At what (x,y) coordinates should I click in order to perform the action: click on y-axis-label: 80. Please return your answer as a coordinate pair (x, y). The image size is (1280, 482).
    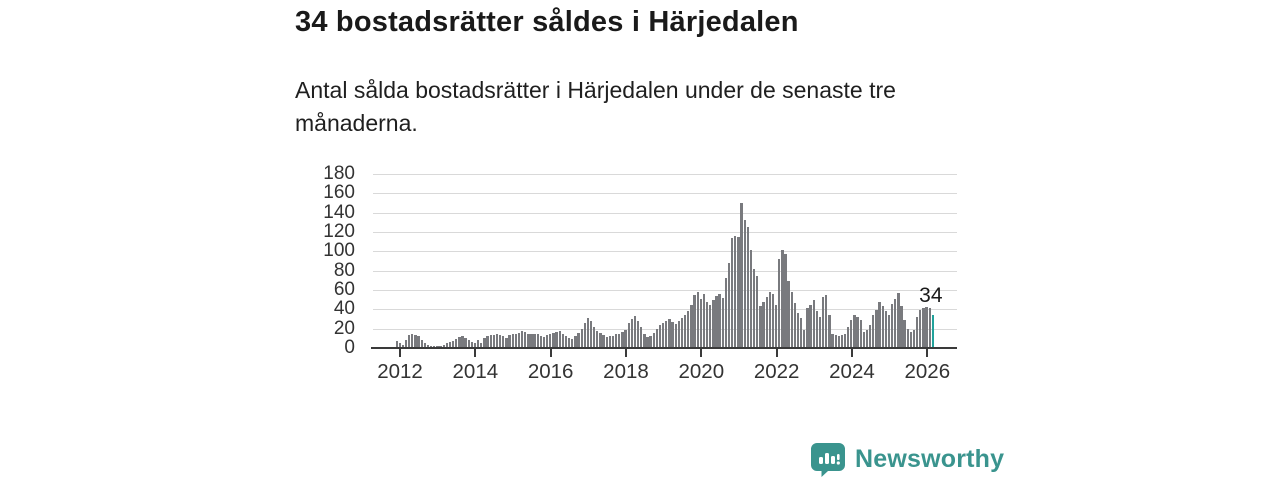
    Looking at the image, I should click on (344, 270).